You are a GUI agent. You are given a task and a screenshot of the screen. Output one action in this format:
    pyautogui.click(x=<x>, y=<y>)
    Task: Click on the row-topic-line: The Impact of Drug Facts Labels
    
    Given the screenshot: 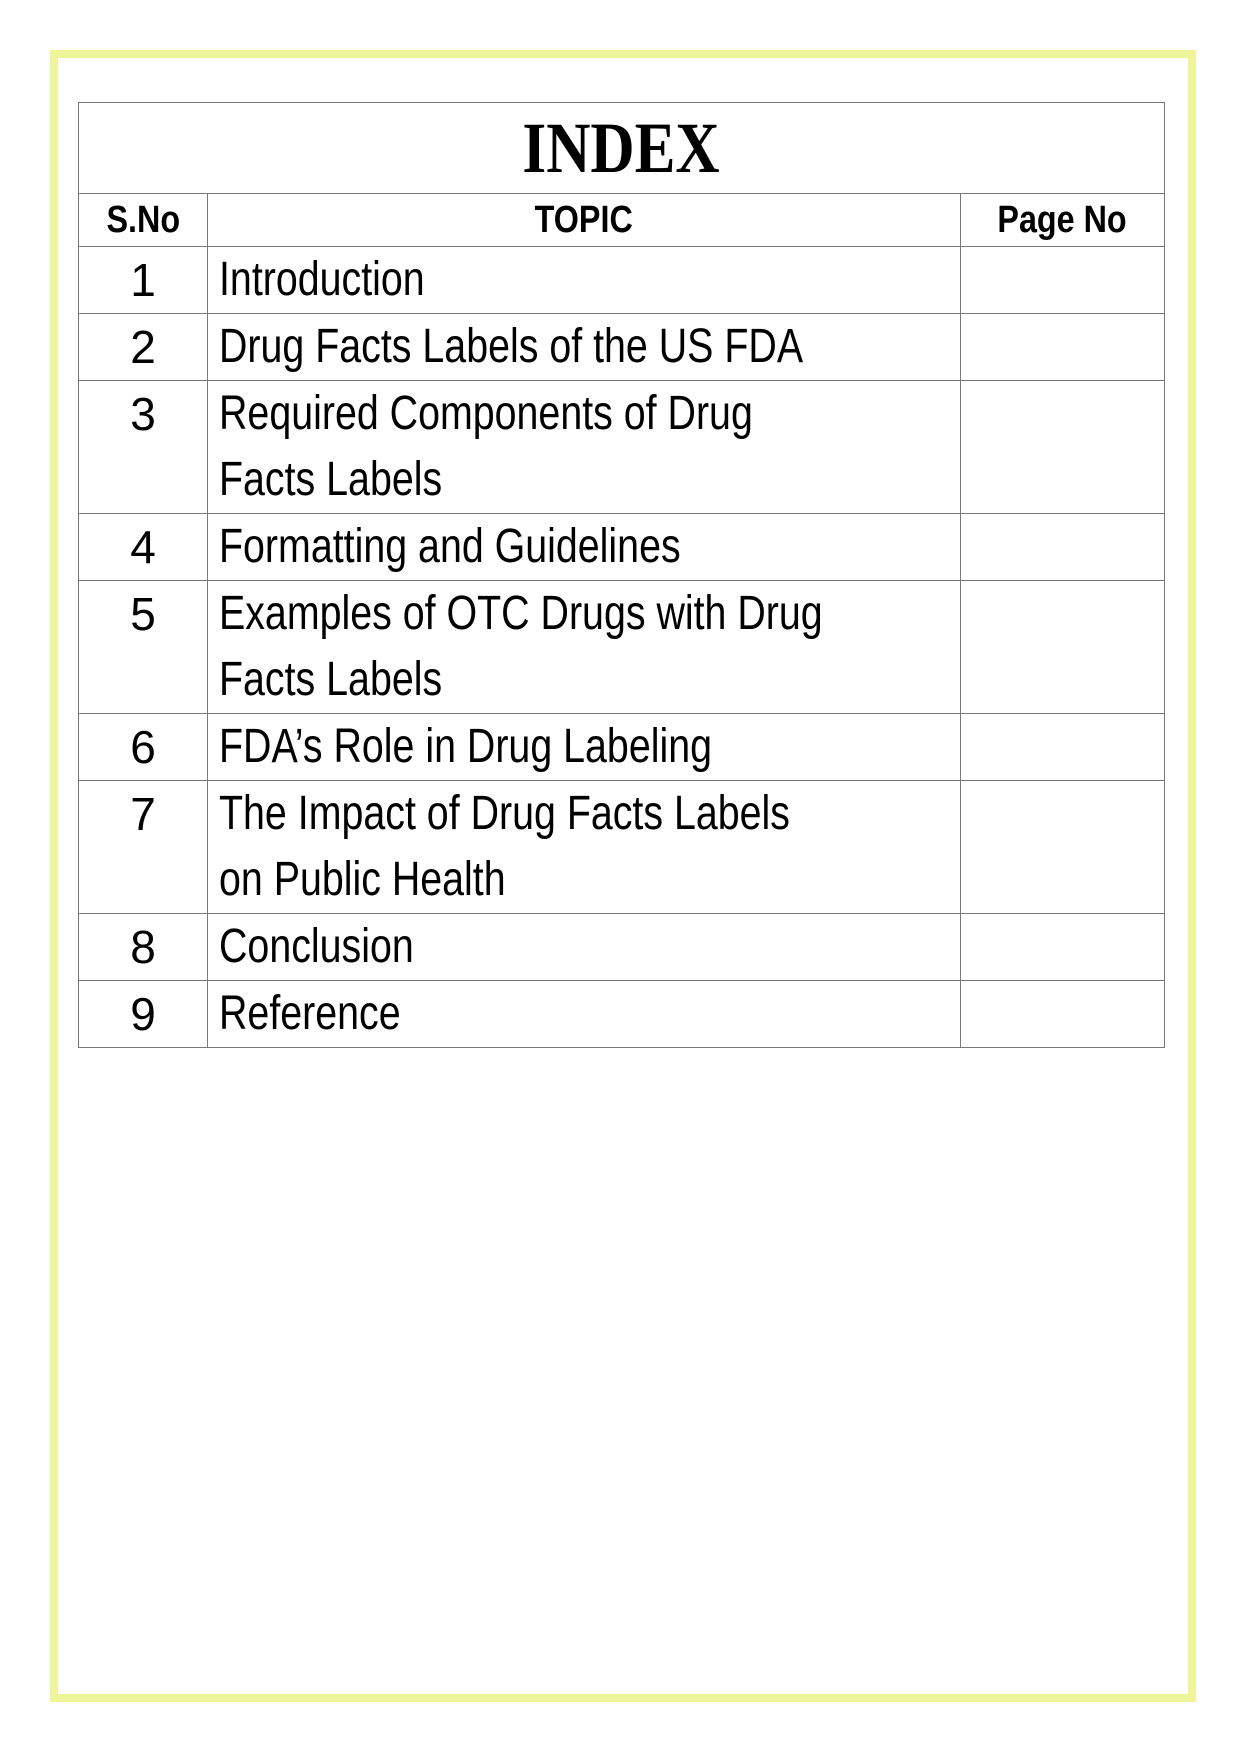 What is the action you would take?
    pyautogui.click(x=504, y=813)
    